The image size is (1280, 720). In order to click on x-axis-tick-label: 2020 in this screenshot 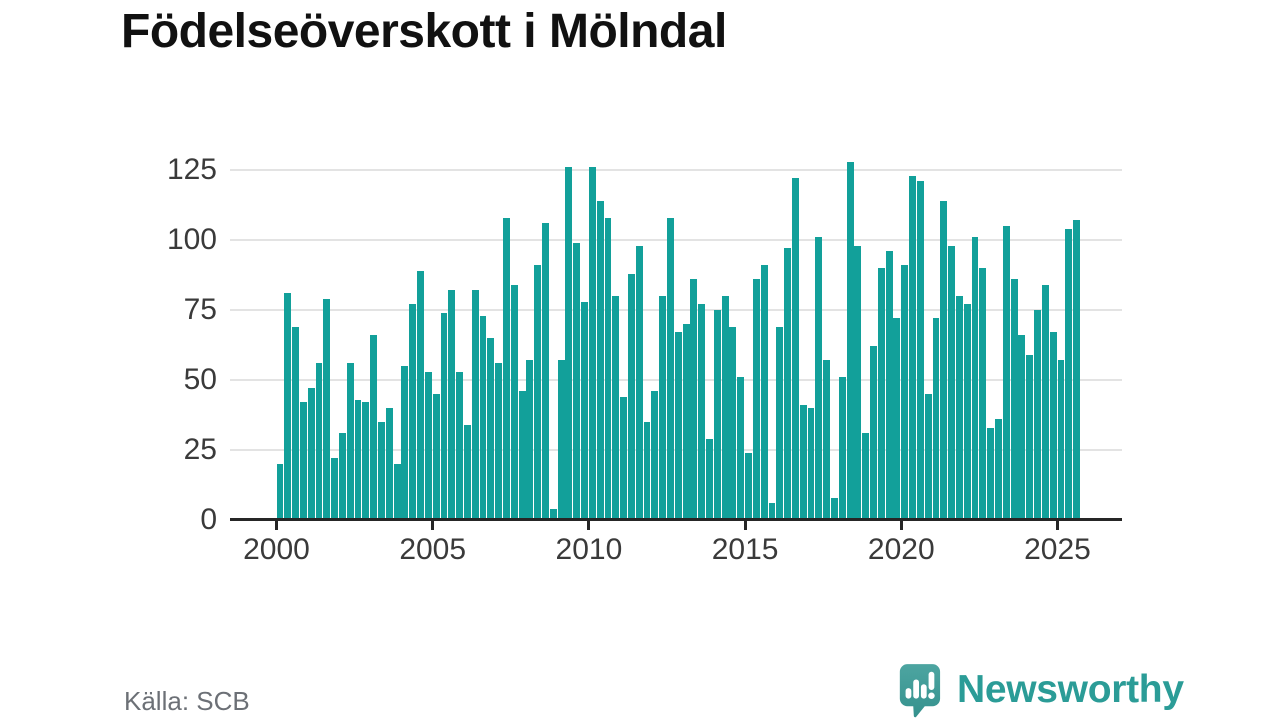, I will do `click(901, 549)`.